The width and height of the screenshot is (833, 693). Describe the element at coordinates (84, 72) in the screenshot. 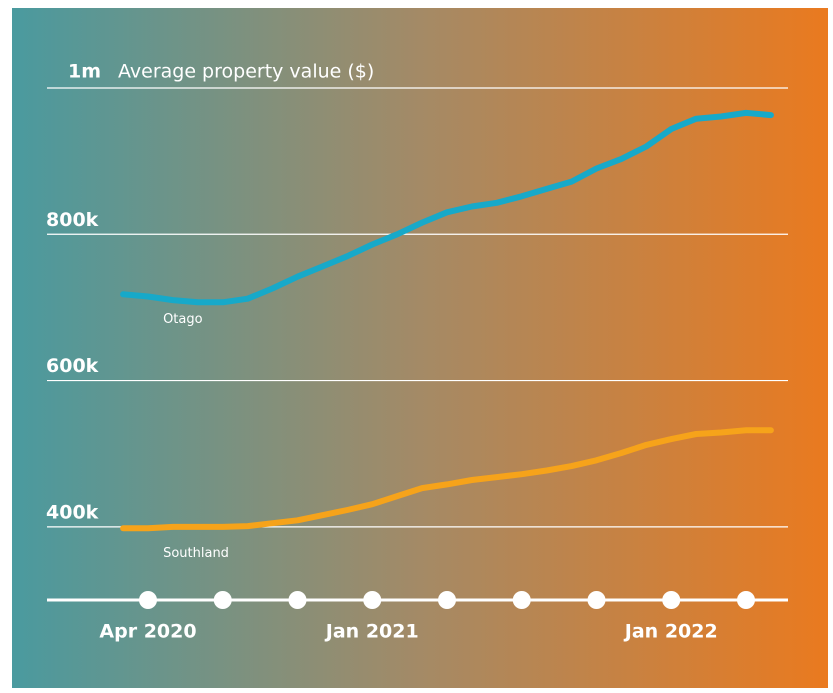

I see `y-tick-label: 1m` at that location.